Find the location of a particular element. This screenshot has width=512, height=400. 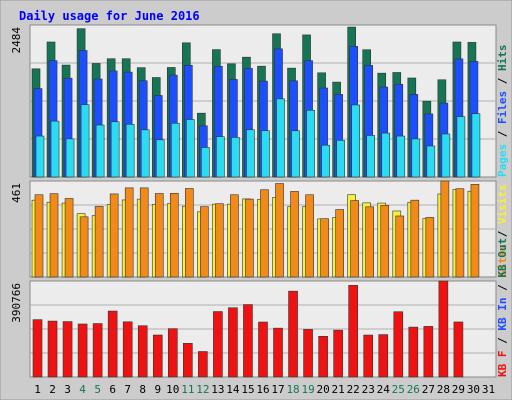

side-legend: Sites / Visits is located at coordinates (502, 230).